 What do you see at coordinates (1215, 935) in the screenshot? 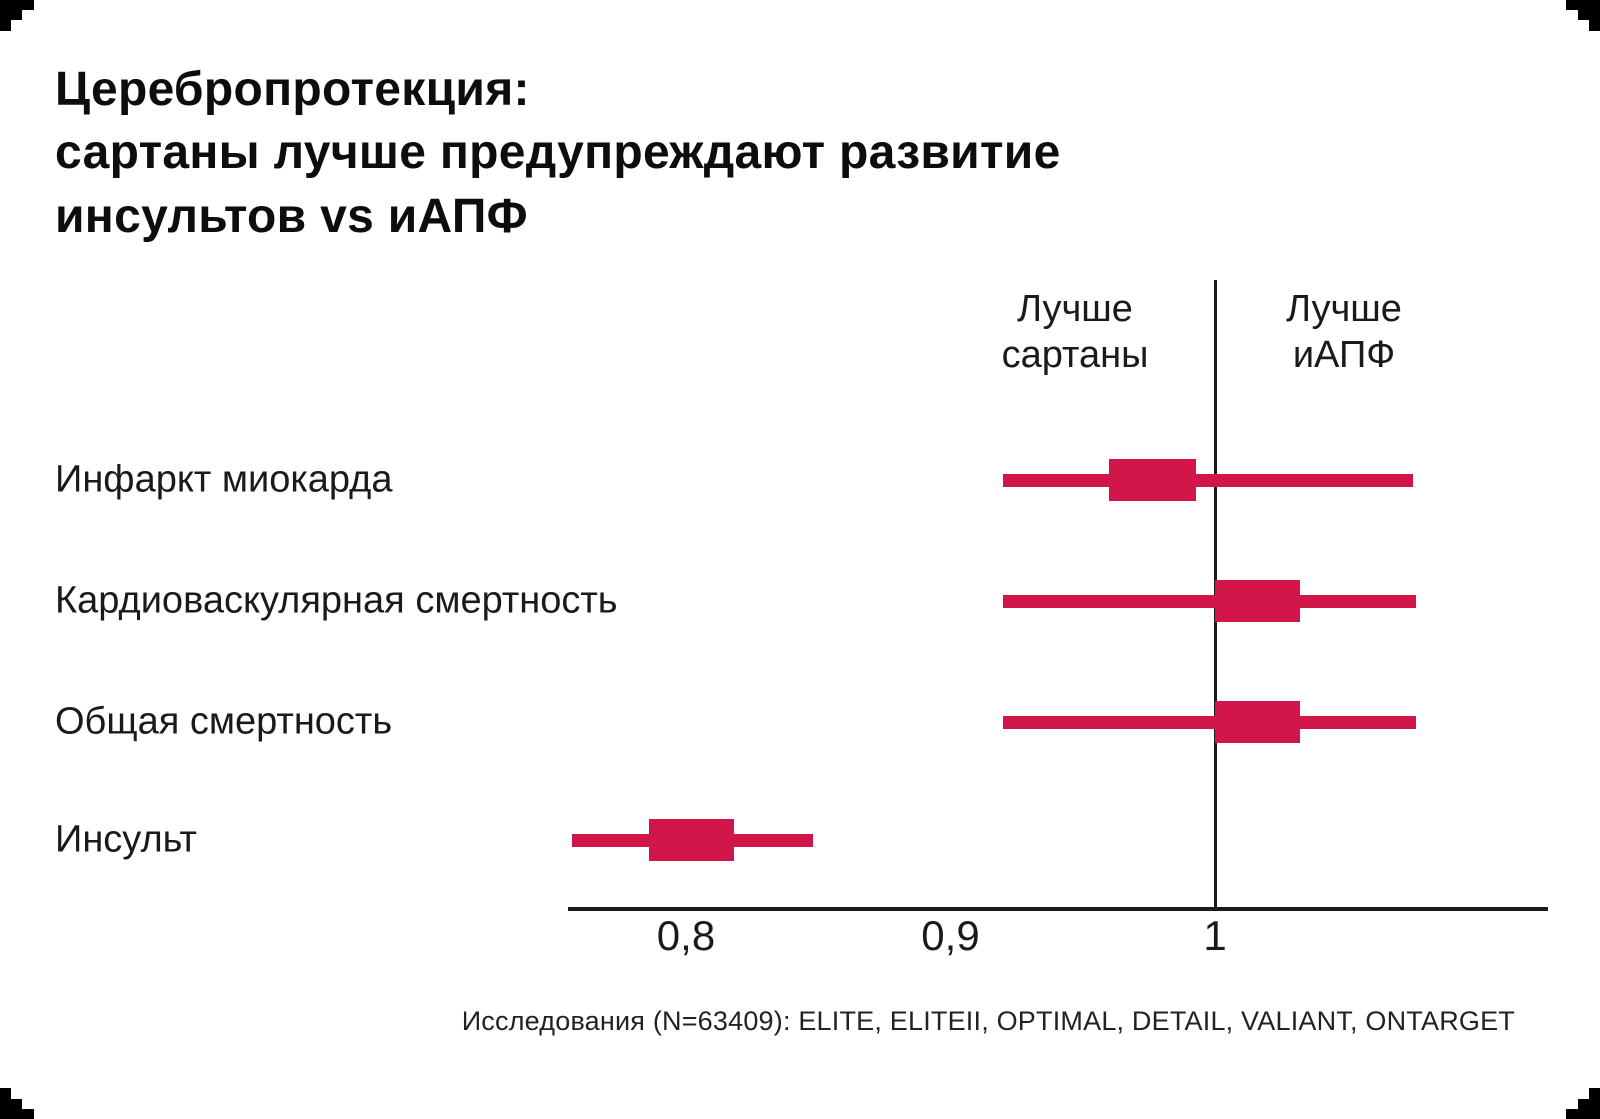
I see `x-tick-label: 1` at bounding box center [1215, 935].